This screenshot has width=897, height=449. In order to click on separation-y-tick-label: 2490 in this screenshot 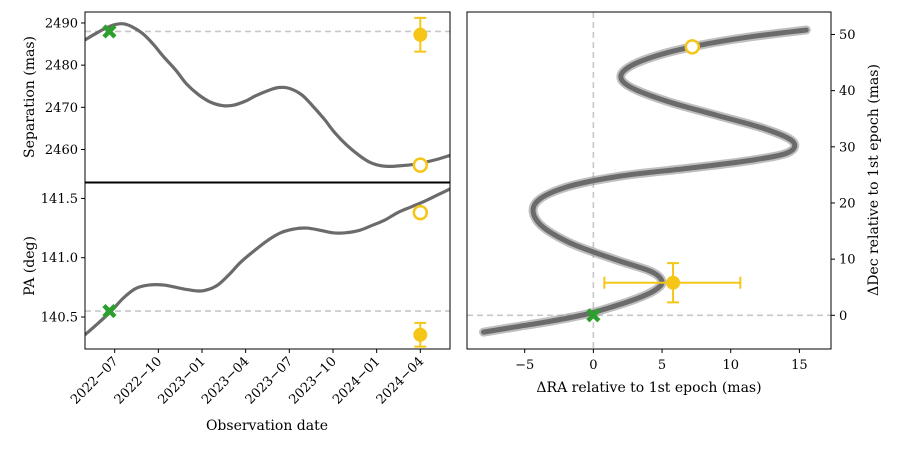, I will do `click(61, 23)`.